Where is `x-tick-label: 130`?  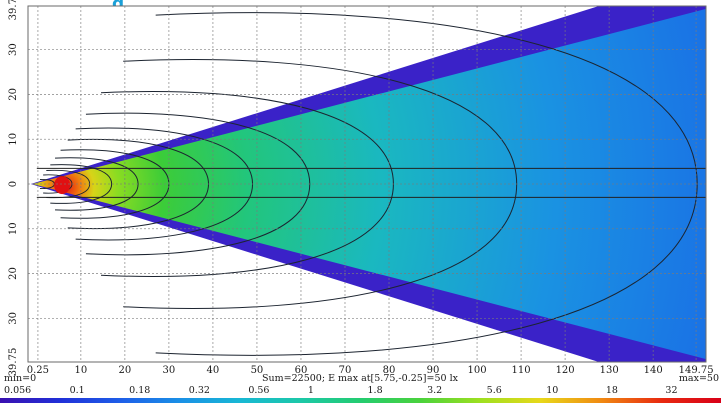
x-tick-label: 130 is located at coordinates (609, 370).